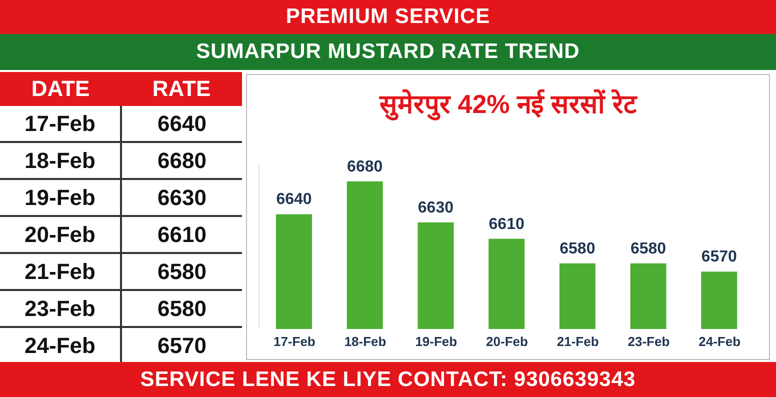 The width and height of the screenshot is (776, 397). What do you see at coordinates (61, 308) in the screenshot?
I see `category-label: 23-Feb` at bounding box center [61, 308].